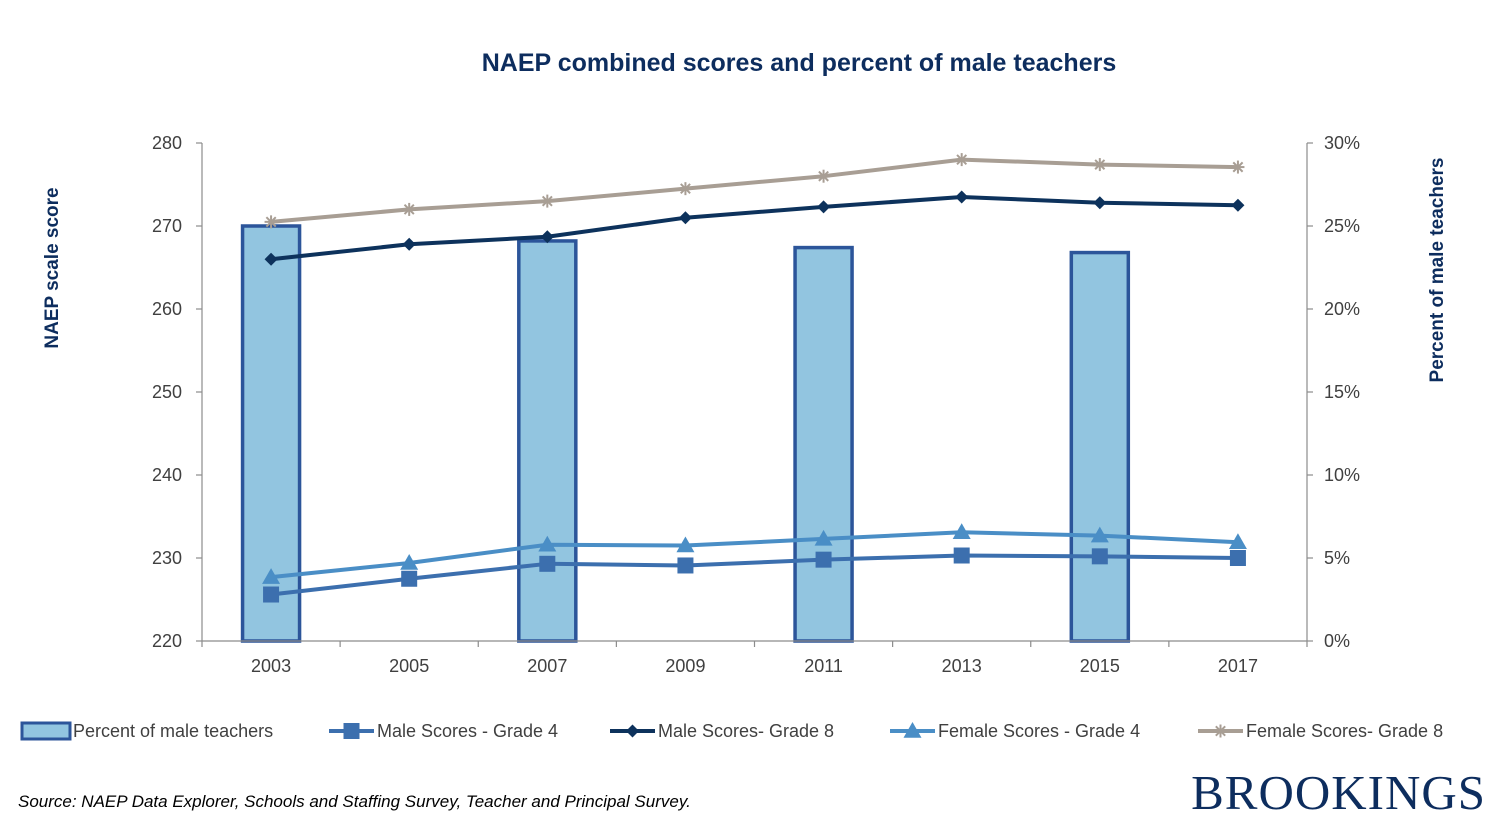 The height and width of the screenshot is (825, 1500). Describe the element at coordinates (167, 558) in the screenshot. I see `left-tick-label: 230` at that location.